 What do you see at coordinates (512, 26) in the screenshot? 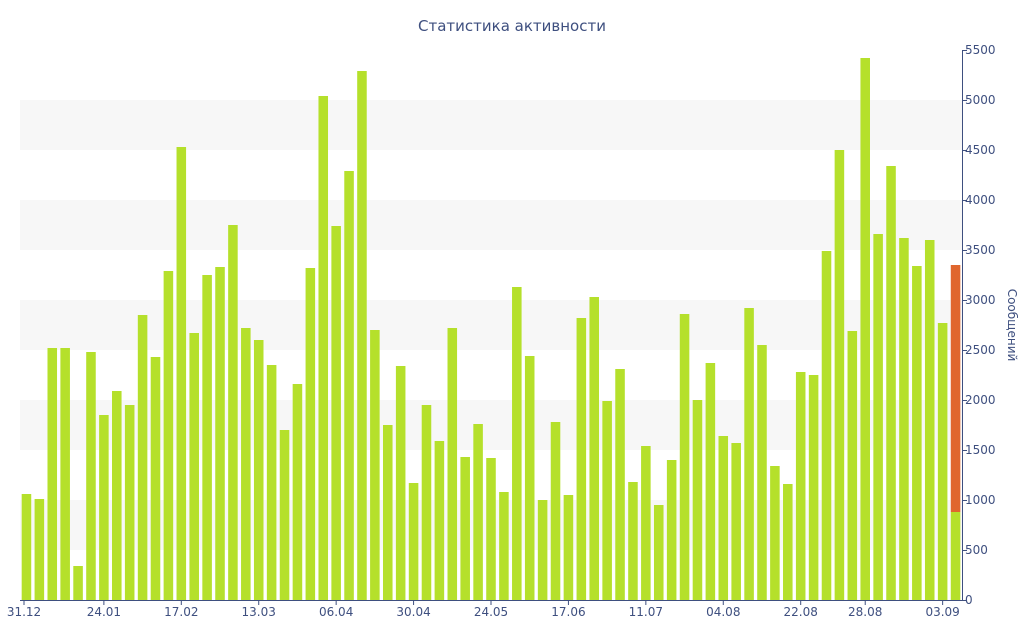
I see `chart-title: Статистика активности` at bounding box center [512, 26].